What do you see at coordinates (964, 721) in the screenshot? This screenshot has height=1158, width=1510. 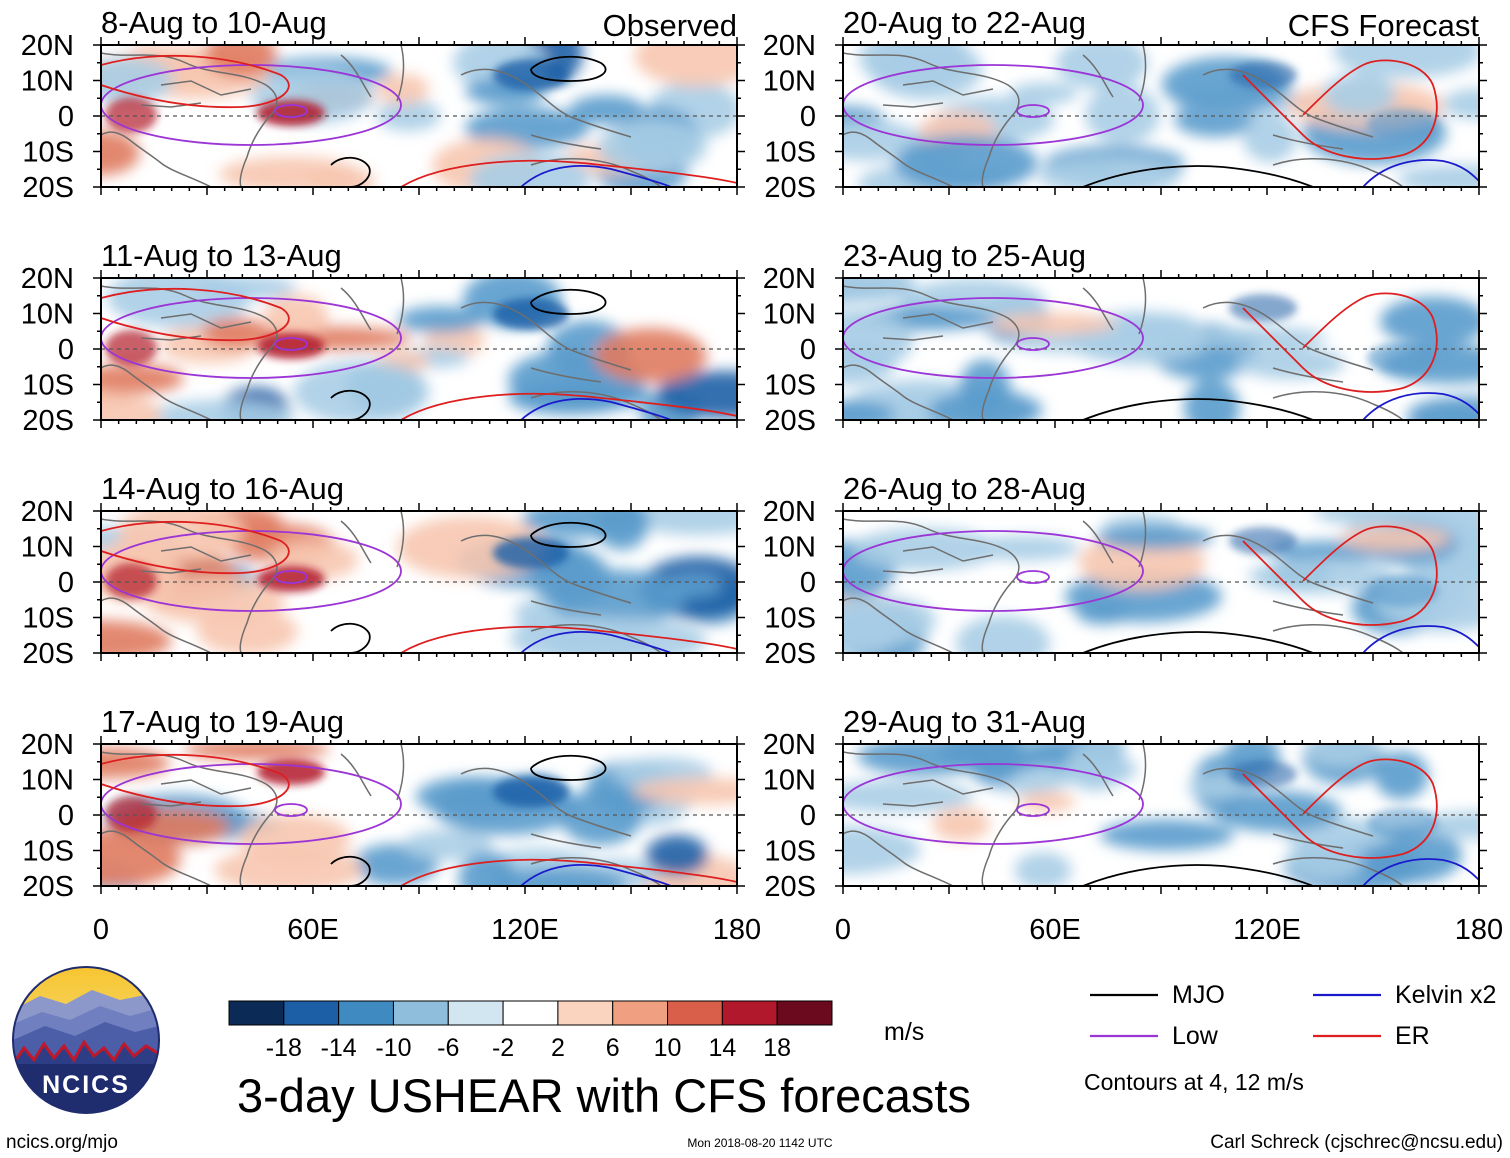 I see `panel-title: 29-Aug to 31-Aug` at bounding box center [964, 721].